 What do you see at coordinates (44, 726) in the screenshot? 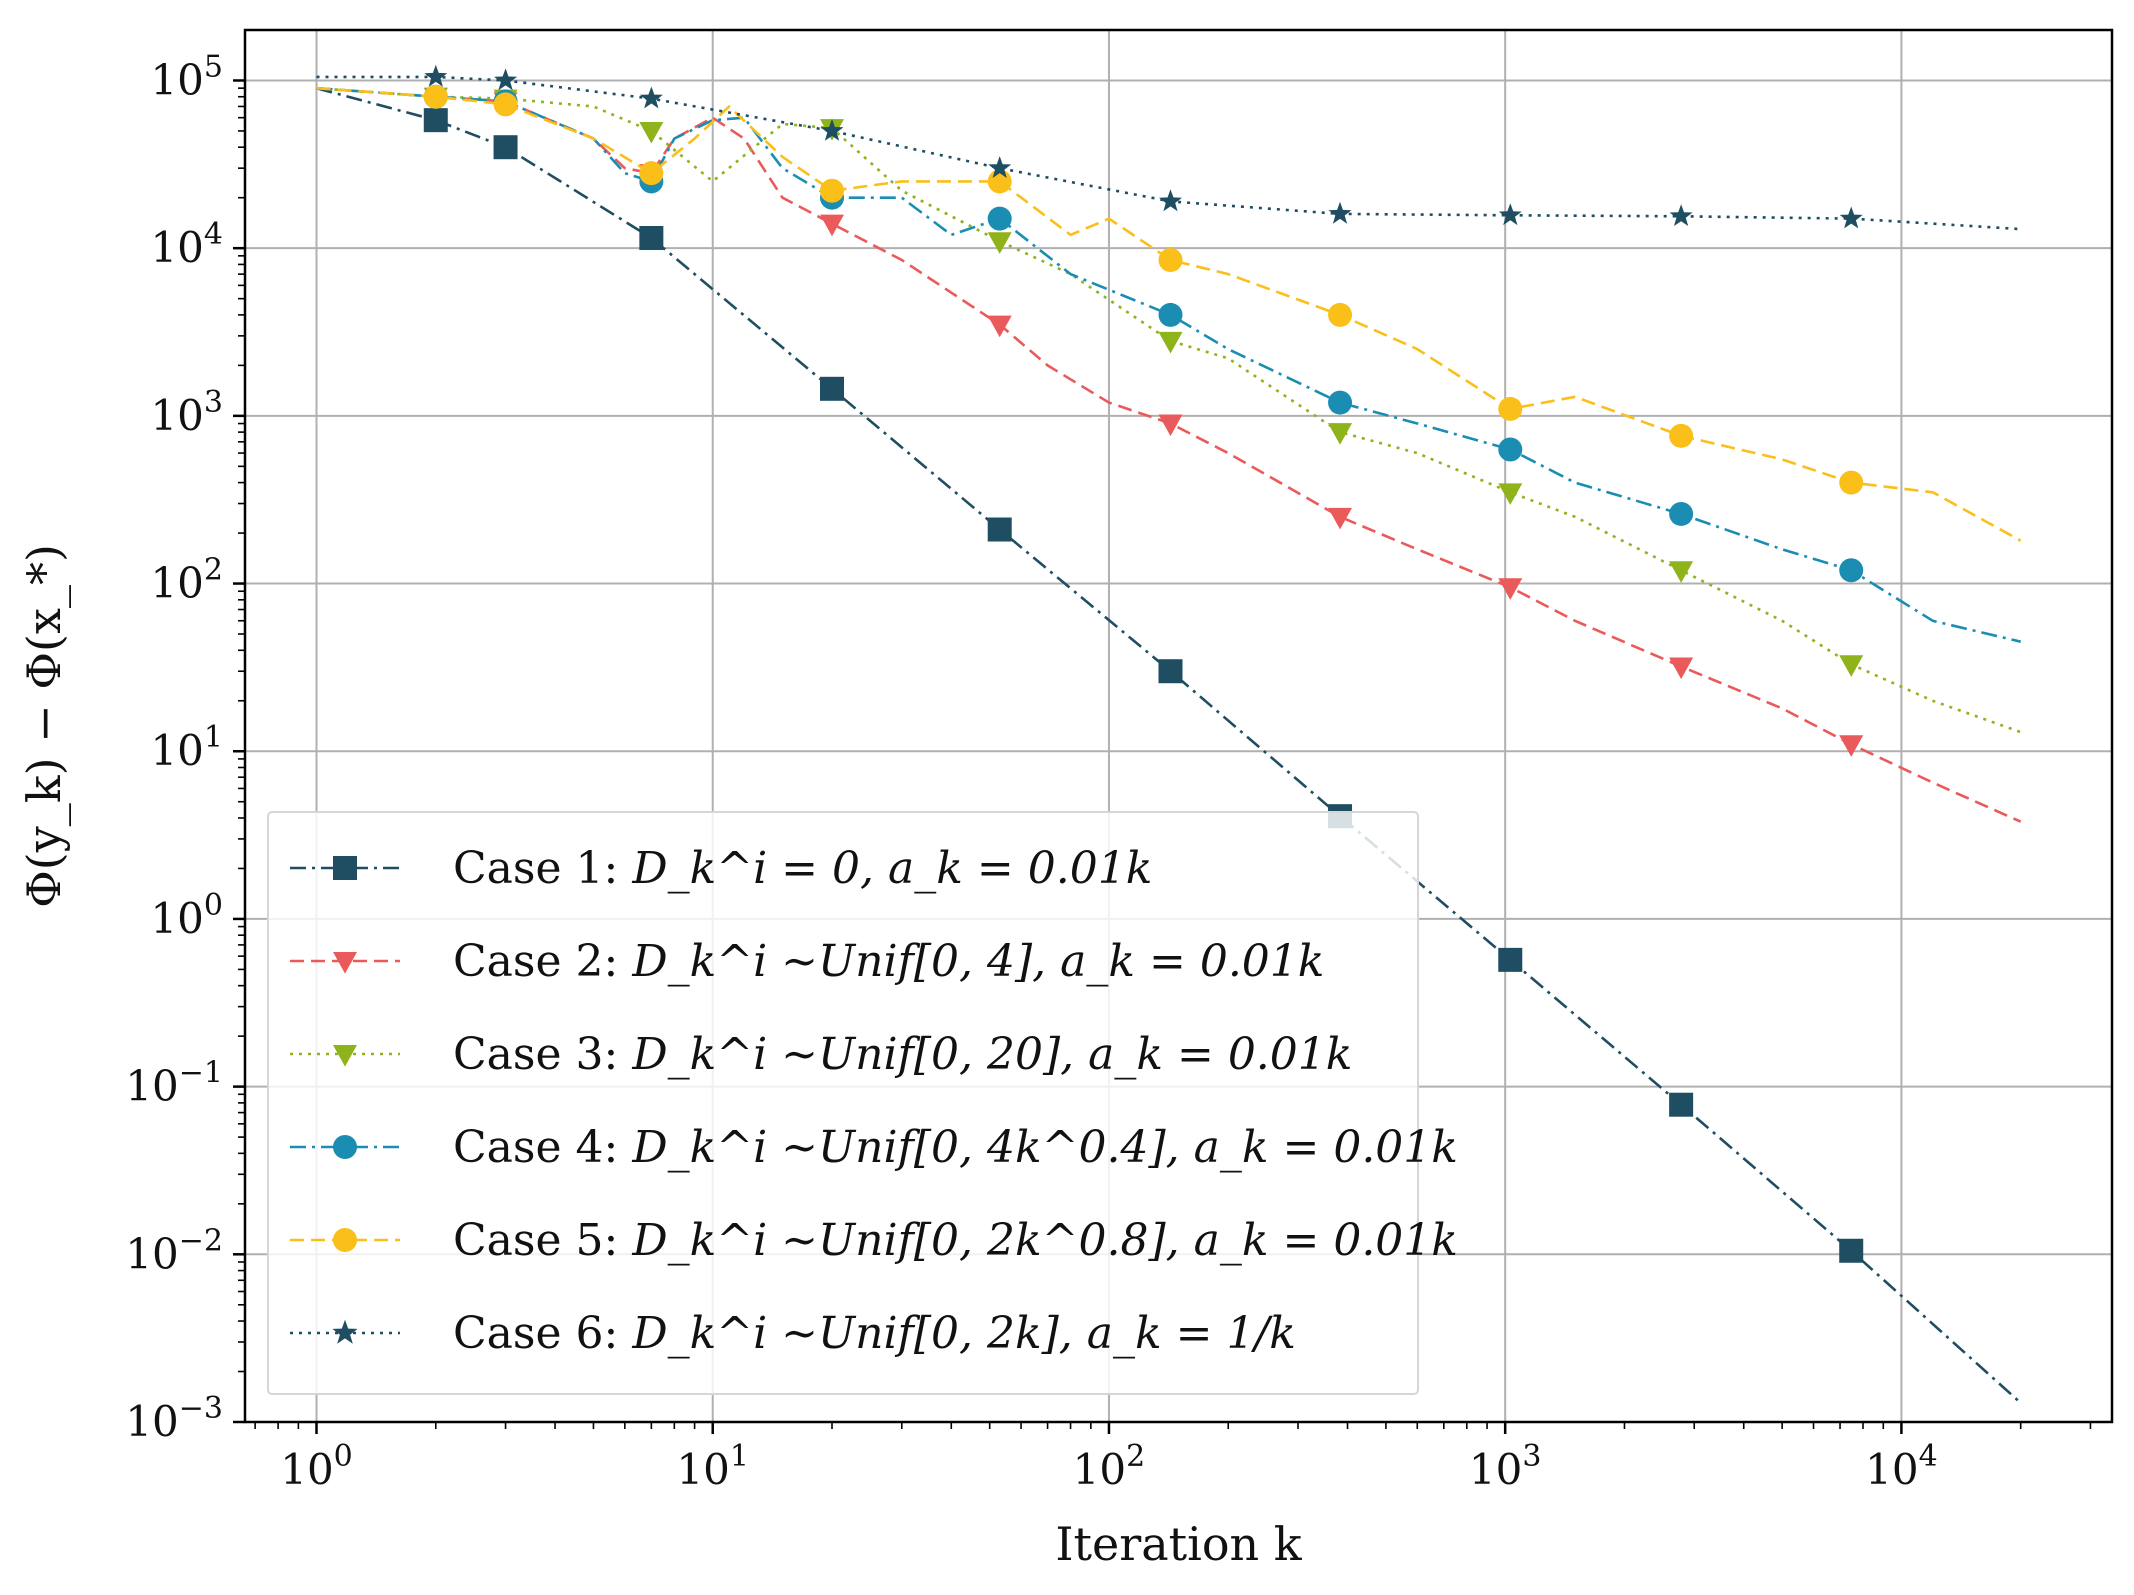
I see `y-axis-title: Φ(y_k) − Φ(x_*)` at bounding box center [44, 726].